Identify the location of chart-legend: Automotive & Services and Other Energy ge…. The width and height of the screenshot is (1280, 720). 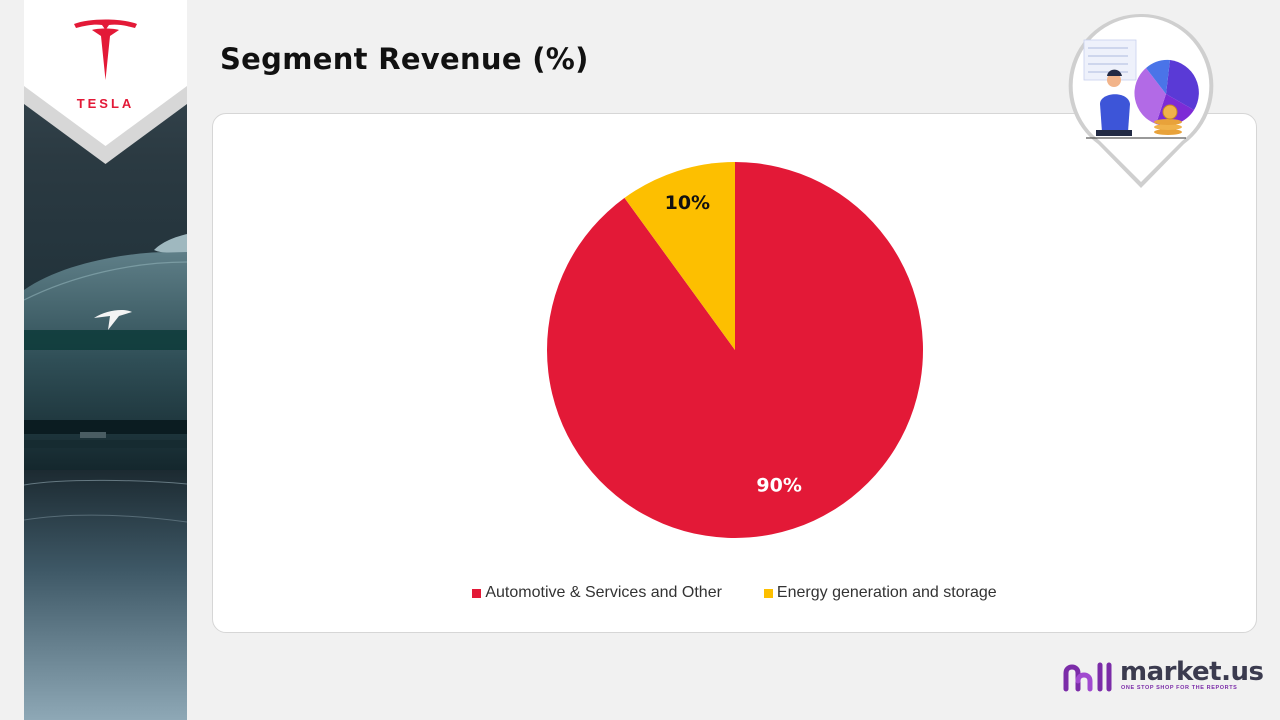
(734, 593).